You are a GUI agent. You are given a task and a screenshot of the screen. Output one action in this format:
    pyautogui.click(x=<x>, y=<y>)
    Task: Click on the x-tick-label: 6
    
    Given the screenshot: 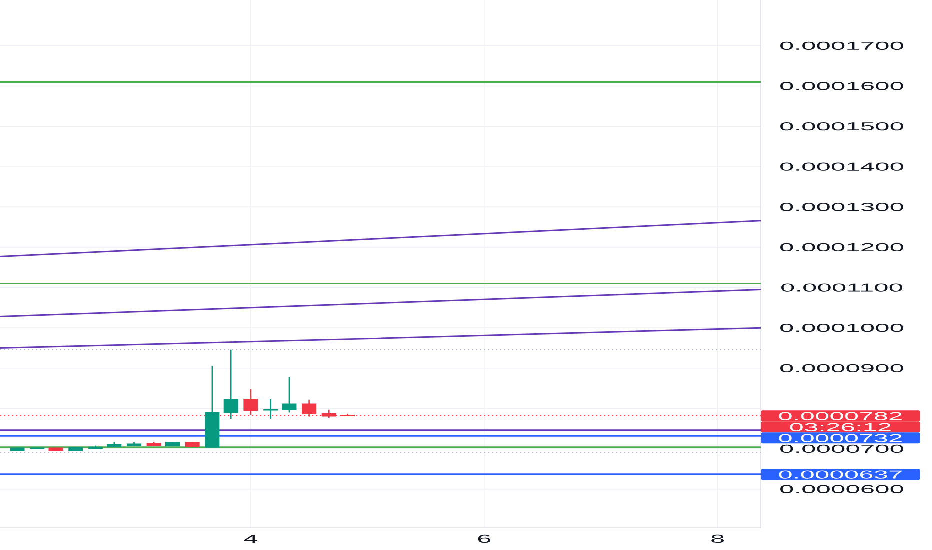 What is the action you would take?
    pyautogui.click(x=484, y=539)
    